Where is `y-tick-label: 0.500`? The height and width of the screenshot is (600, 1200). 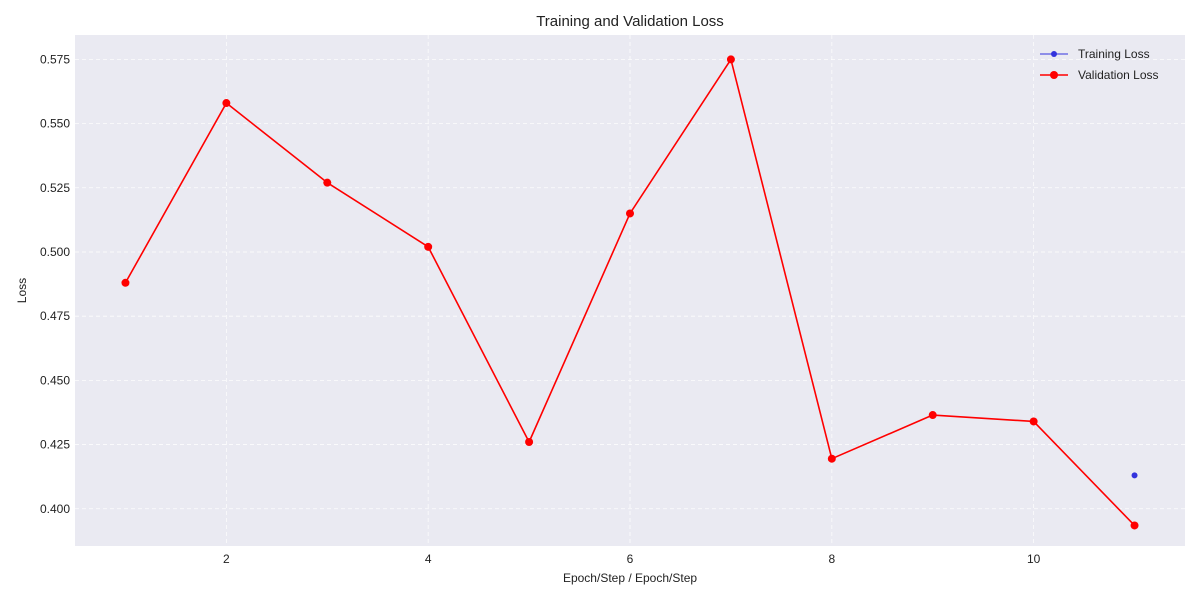
y-tick-label: 0.500 is located at coordinates (55, 252).